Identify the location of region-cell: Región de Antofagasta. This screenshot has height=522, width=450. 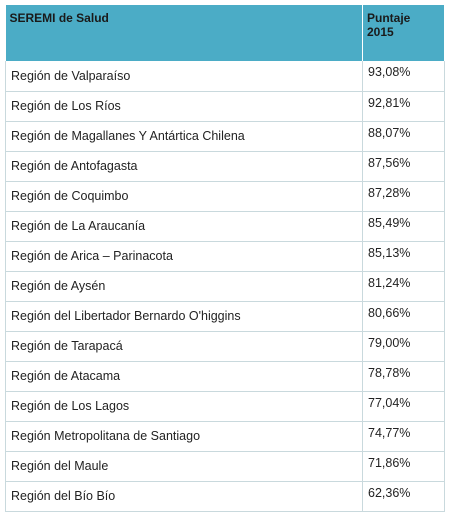
(184, 166).